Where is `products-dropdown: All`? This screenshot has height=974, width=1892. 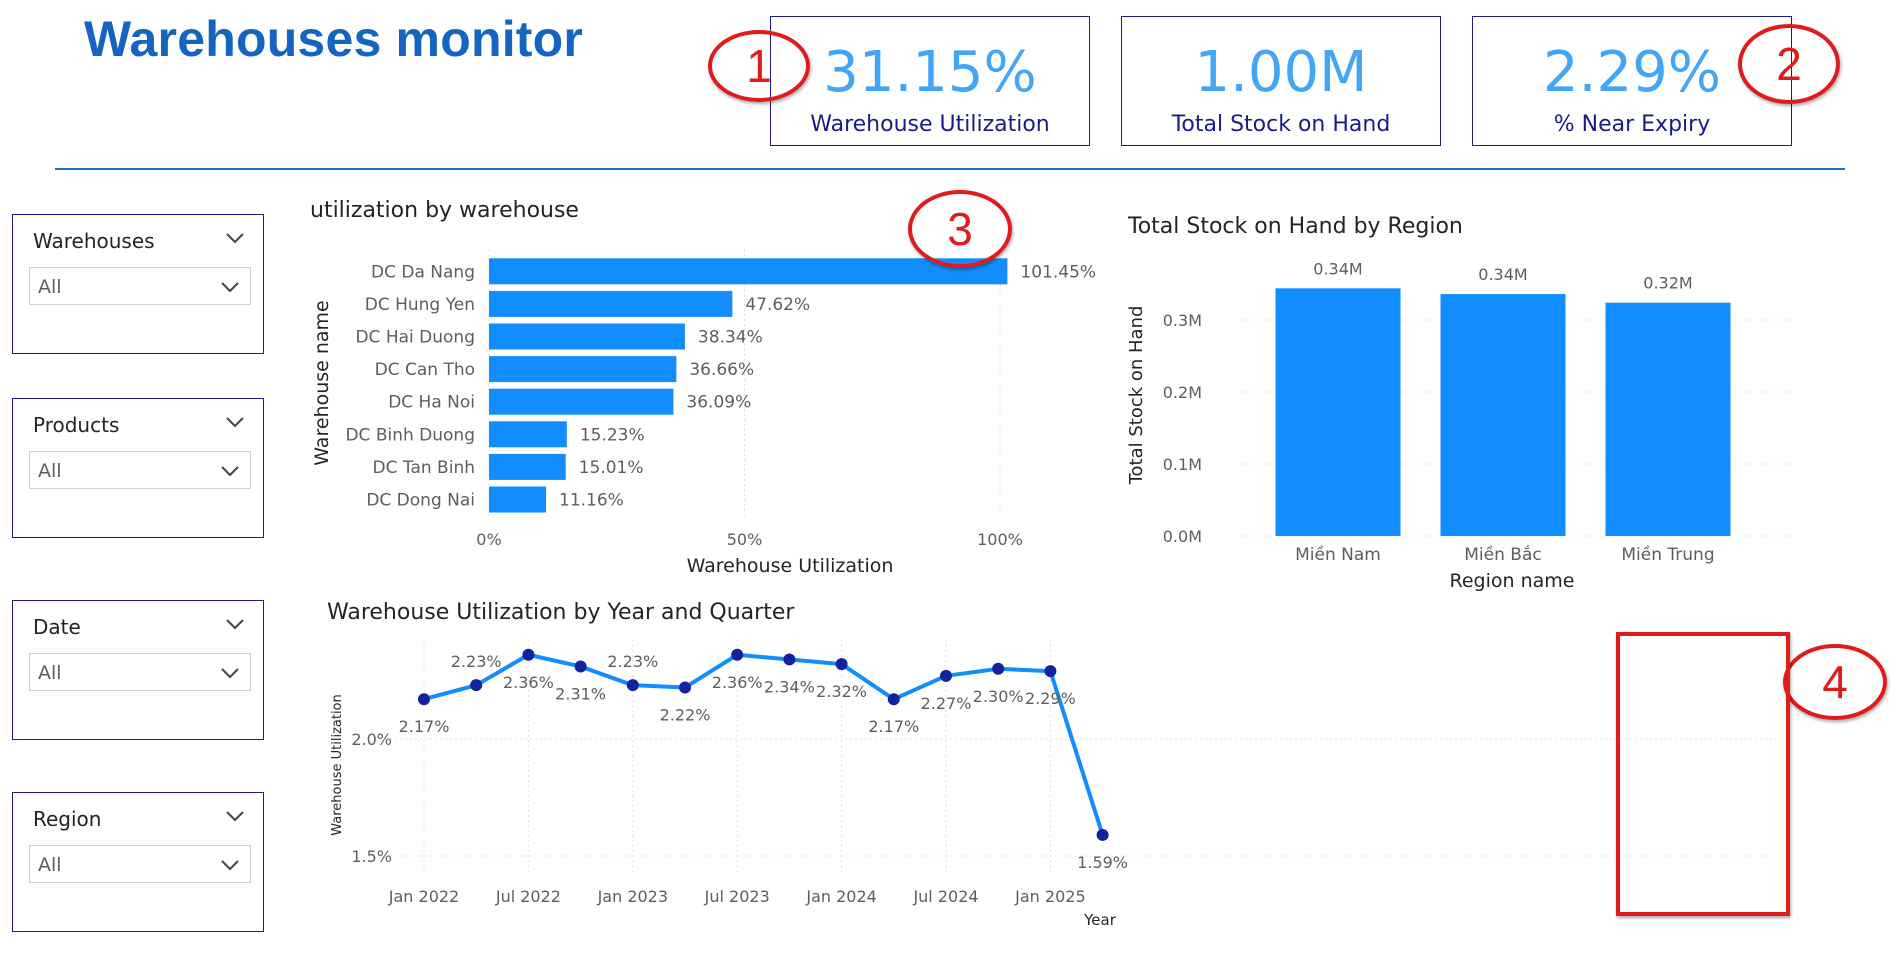 products-dropdown: All is located at coordinates (140, 470).